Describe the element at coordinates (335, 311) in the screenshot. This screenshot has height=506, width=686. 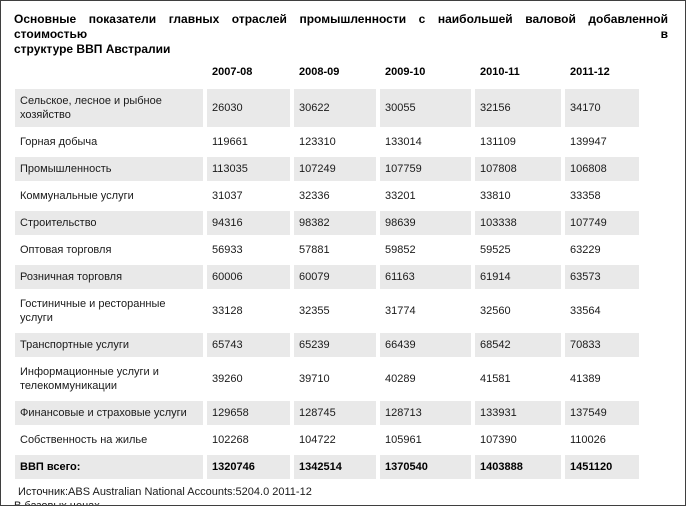
I see `value-cell: 32355` at that location.